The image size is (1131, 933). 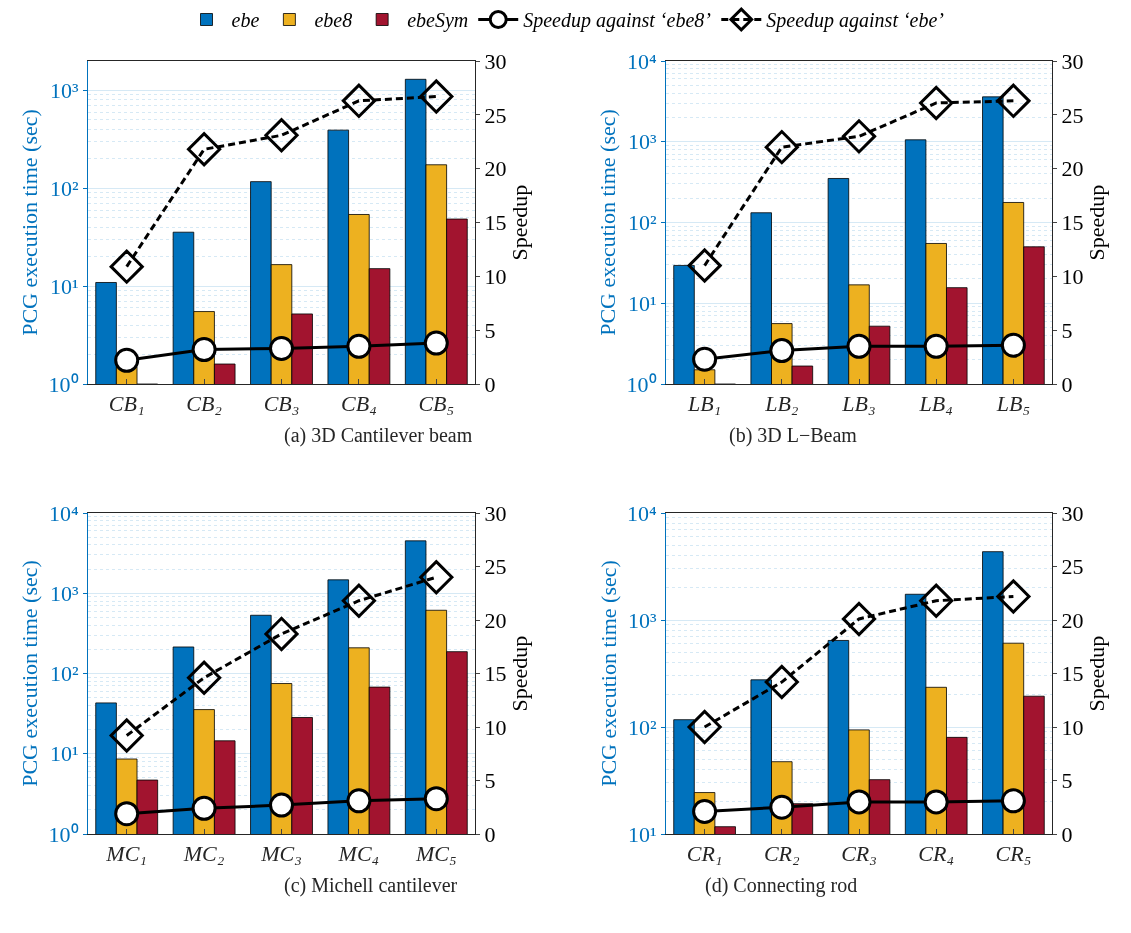 I want to click on text: (b) 3D L−Beam, so click(x=793, y=435).